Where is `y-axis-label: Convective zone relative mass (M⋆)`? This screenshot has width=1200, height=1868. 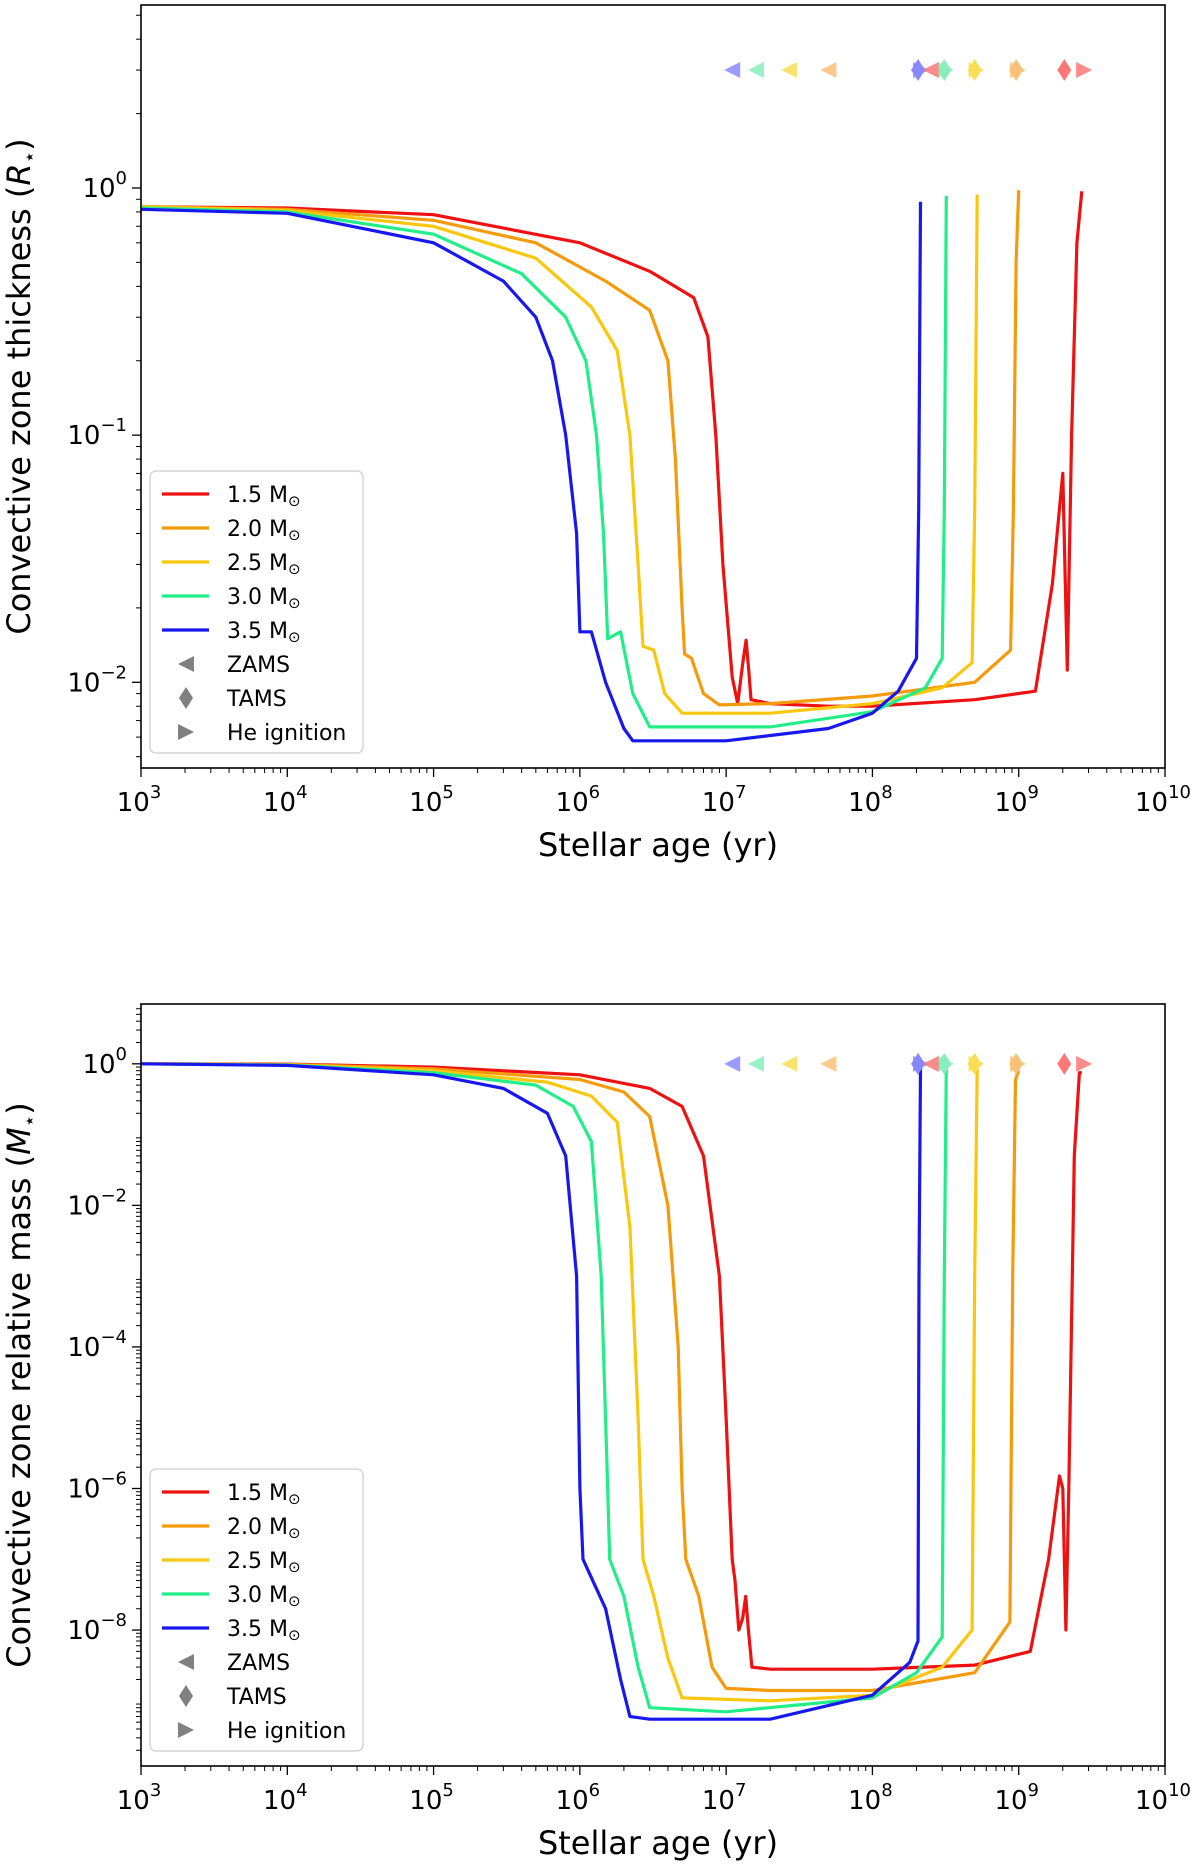
y-axis-label: Convective zone relative mass (M⋆) is located at coordinates (20, 1384).